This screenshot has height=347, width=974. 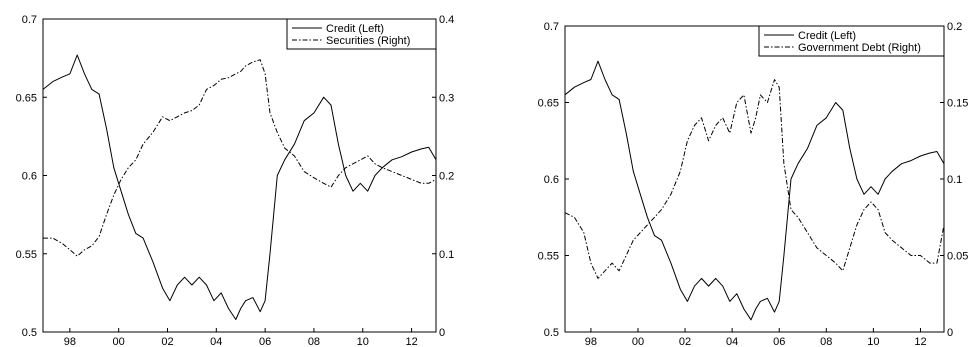 I want to click on y-right-tick-label: 0.4, so click(x=446, y=20).